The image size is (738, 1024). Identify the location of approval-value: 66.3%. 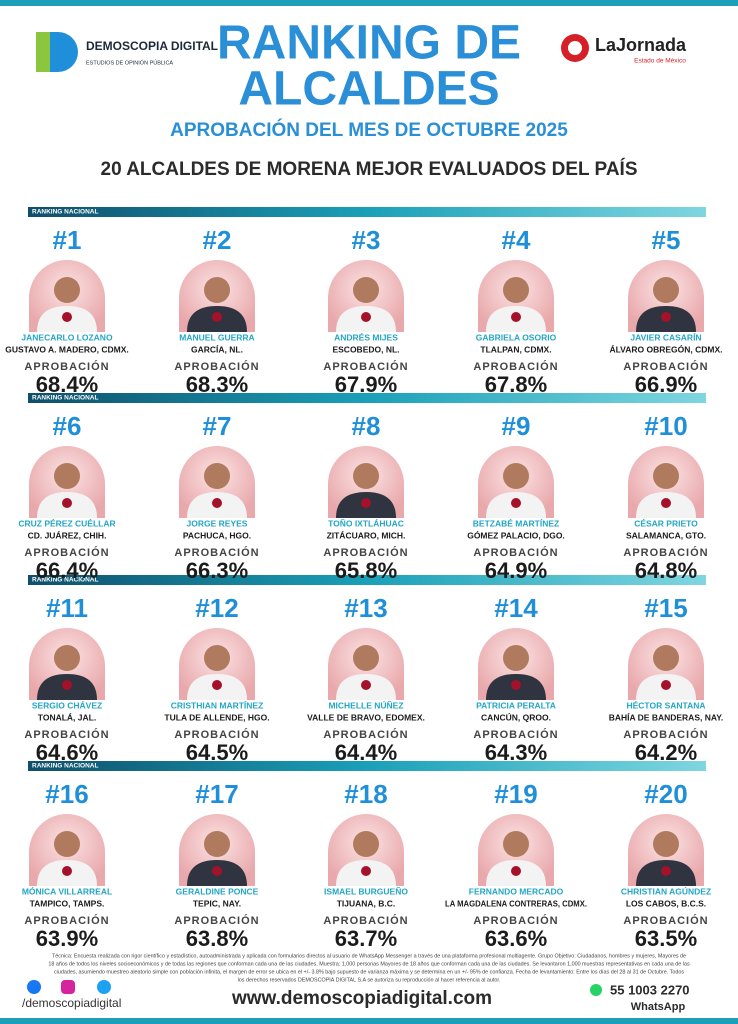
(217, 570).